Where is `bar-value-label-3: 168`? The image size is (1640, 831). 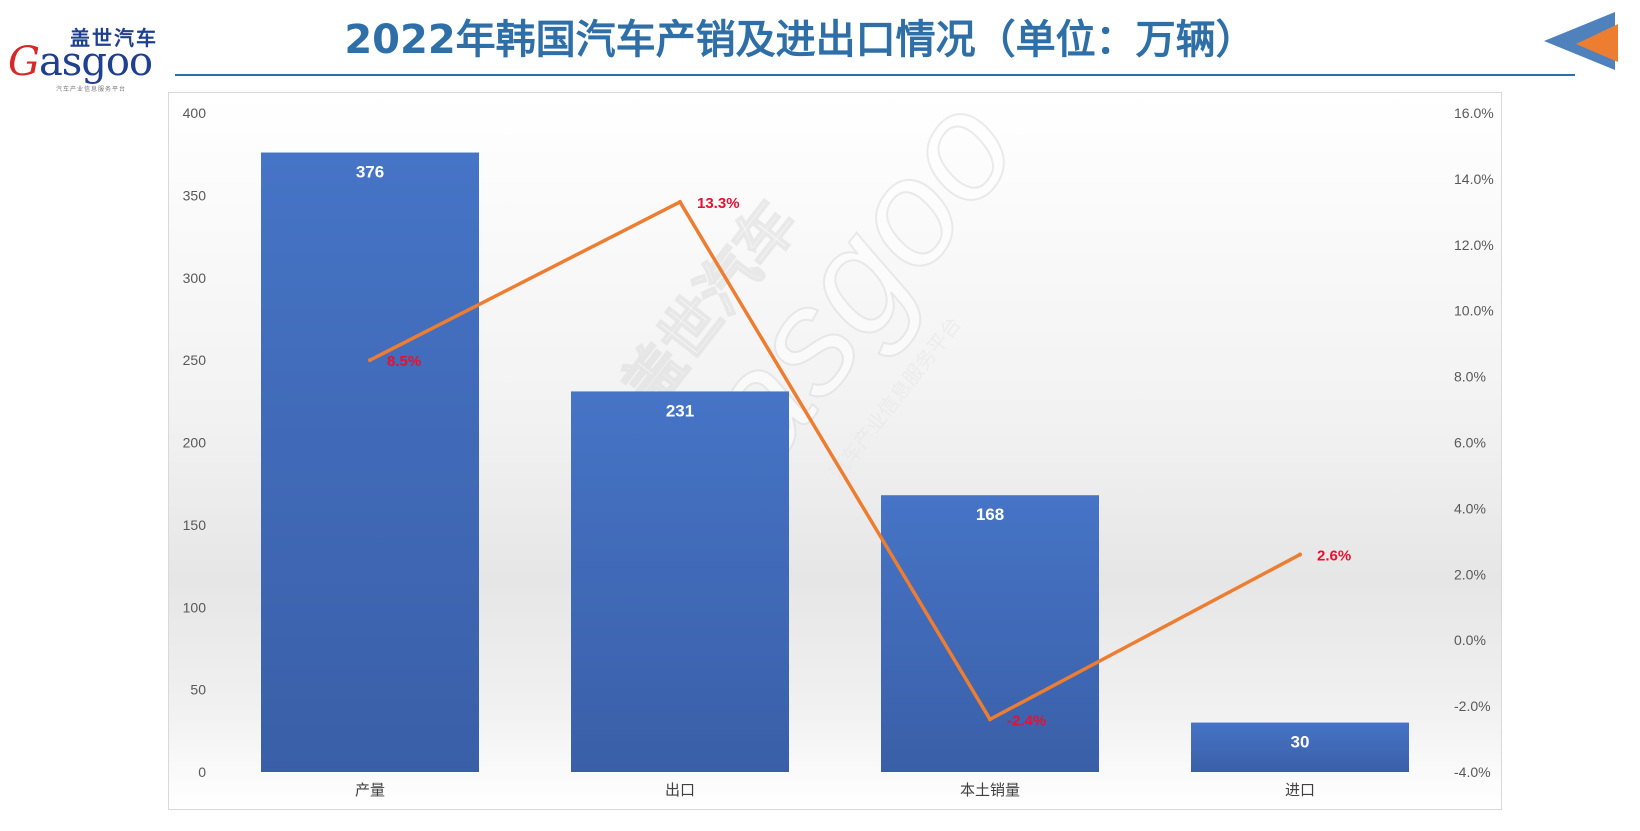 bar-value-label-3: 168 is located at coordinates (990, 514).